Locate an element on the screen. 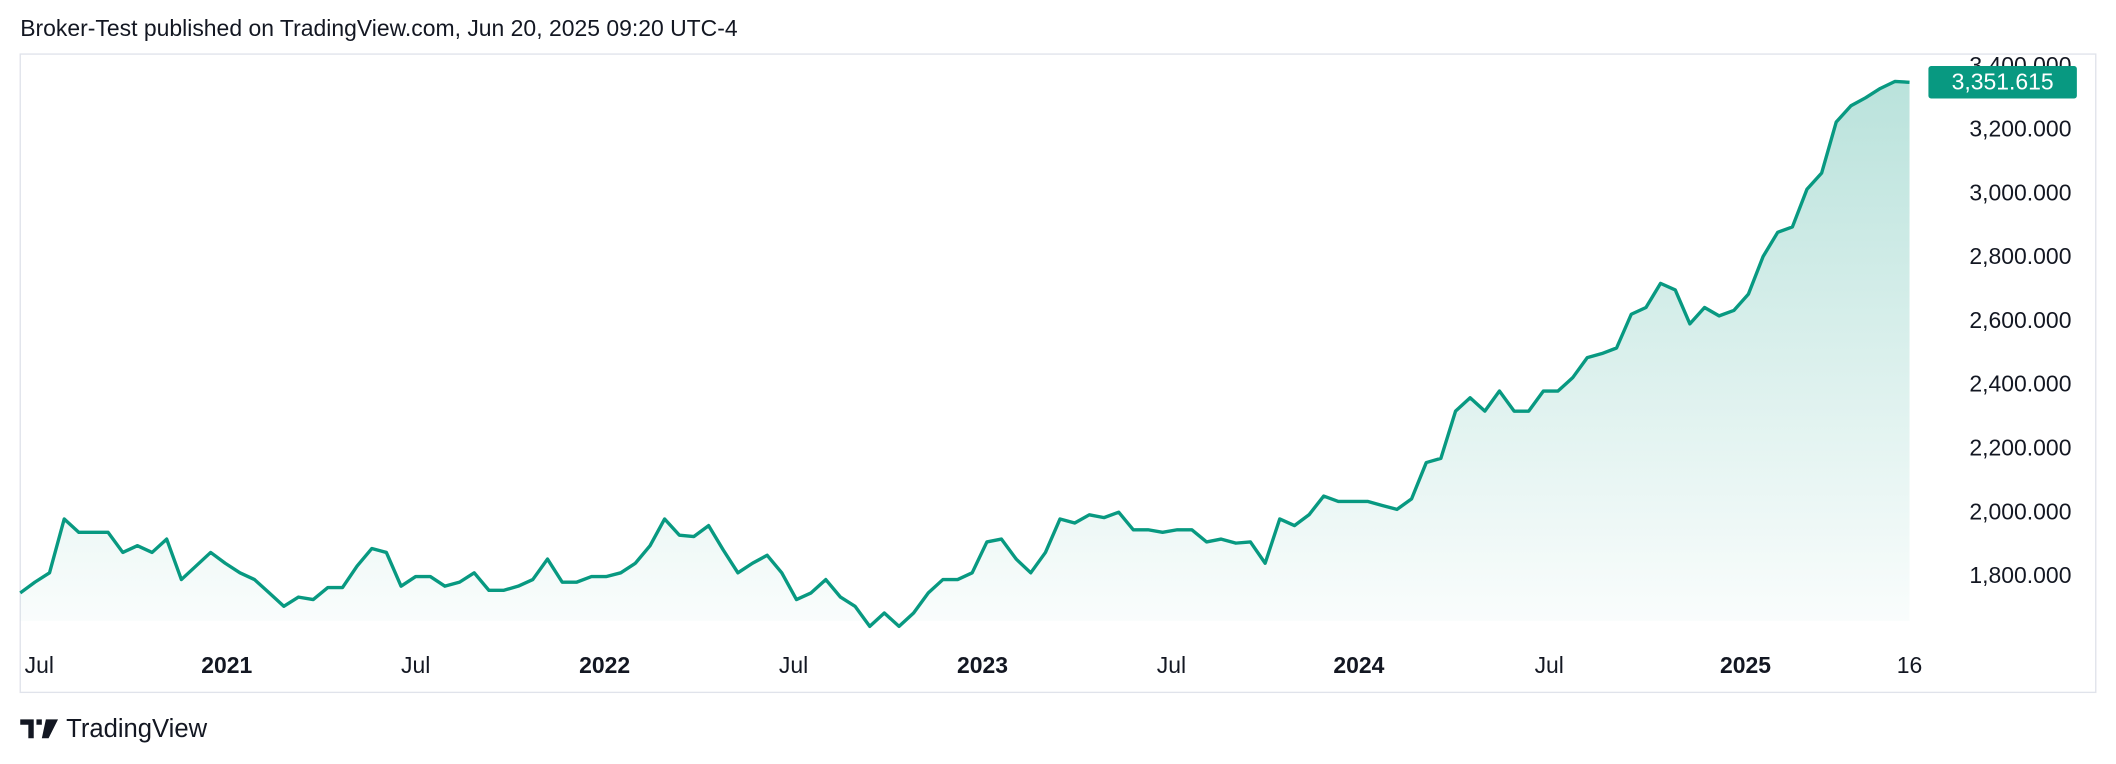  y-tick-label: 2,600.000 is located at coordinates (2020, 320).